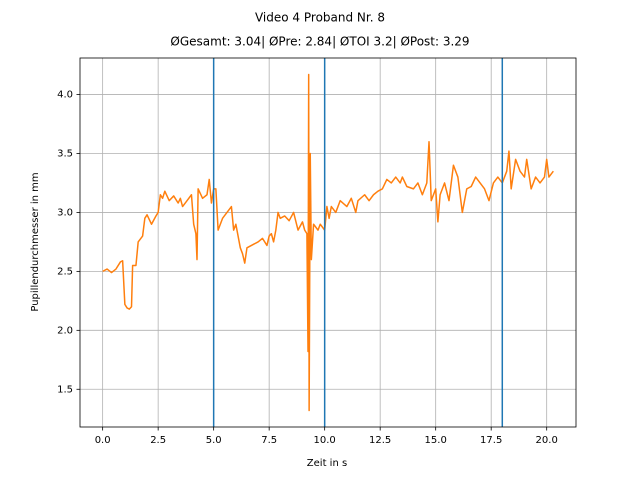 This screenshot has width=640, height=484. I want to click on x-tick-label: 2.5, so click(158, 440).